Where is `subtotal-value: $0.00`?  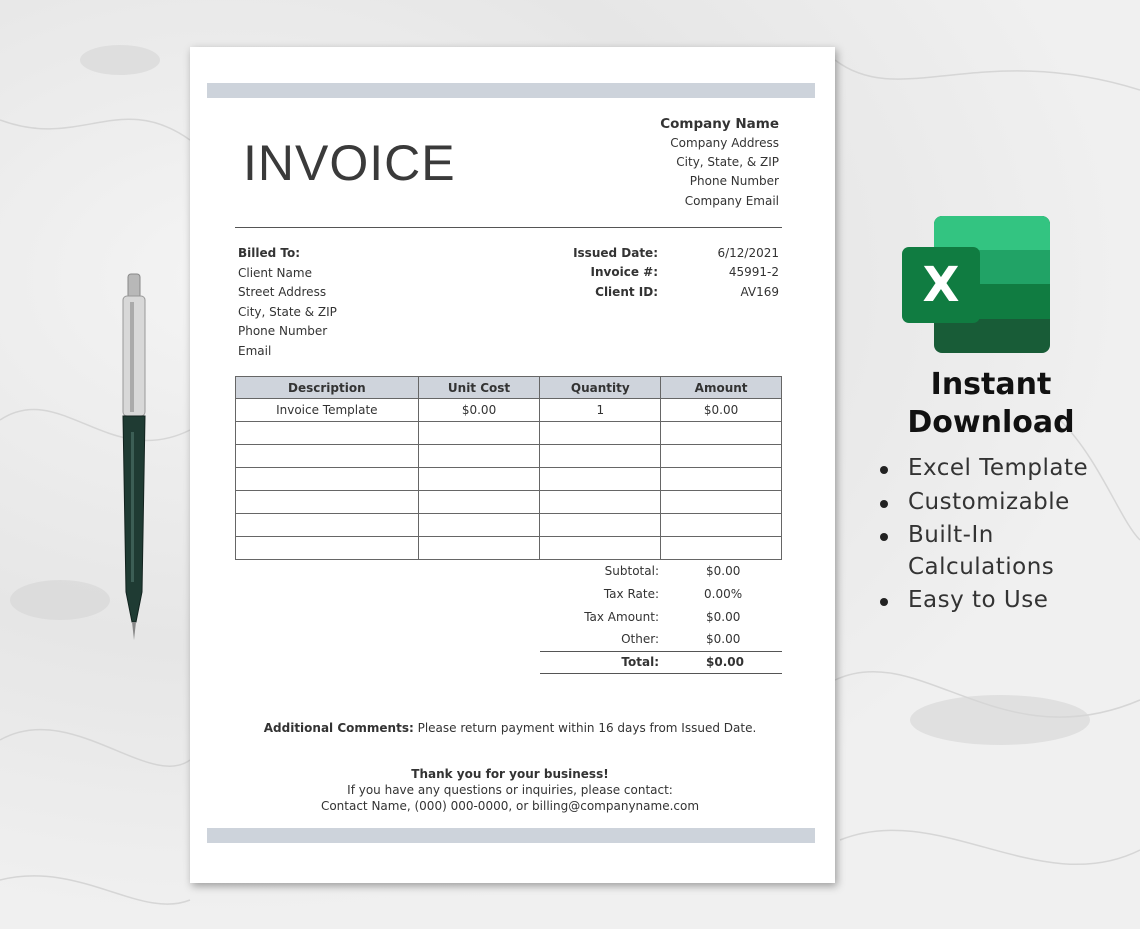 subtotal-value: $0.00 is located at coordinates (723, 571).